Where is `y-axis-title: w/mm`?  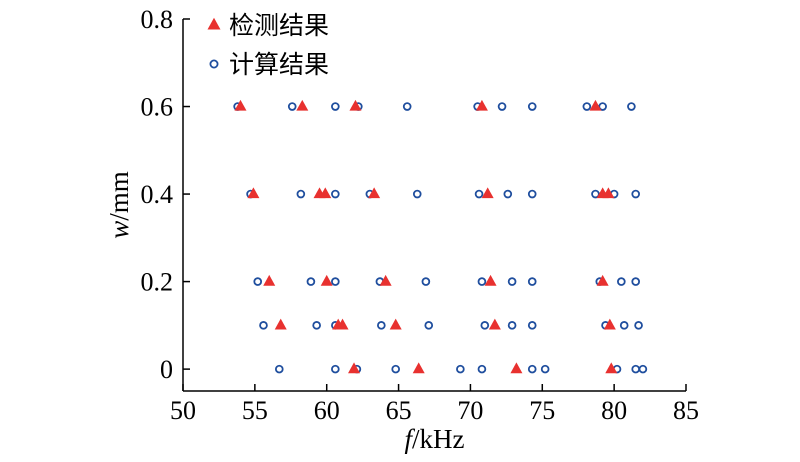
y-axis-title: w/mm is located at coordinates (119, 205).